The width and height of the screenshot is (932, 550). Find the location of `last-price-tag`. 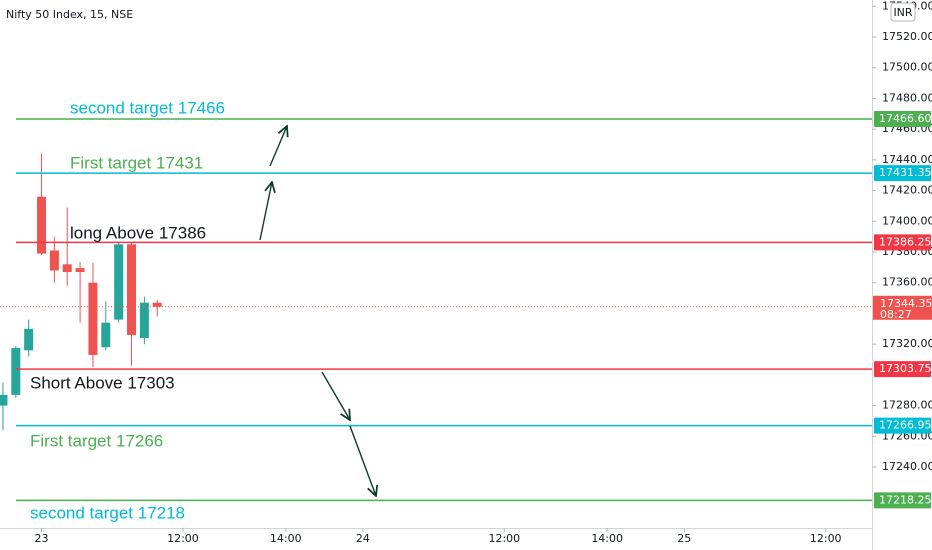

last-price-tag is located at coordinates (902, 307).